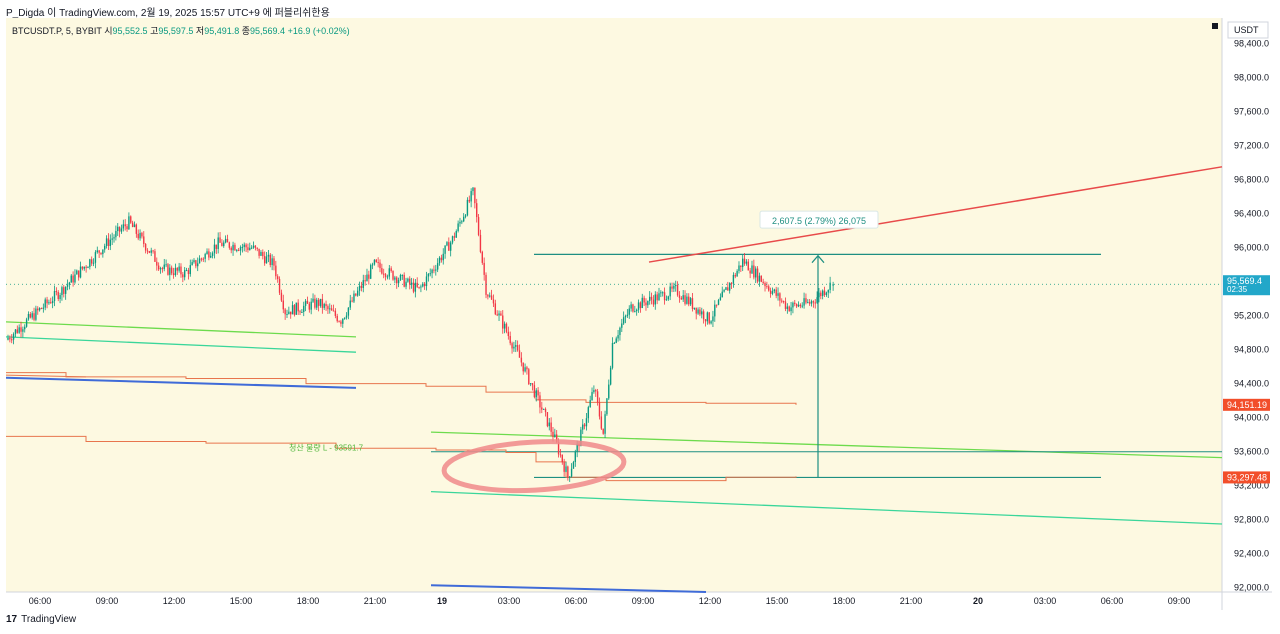  I want to click on change-value: +16.9 (+0.02%), so click(318, 31).